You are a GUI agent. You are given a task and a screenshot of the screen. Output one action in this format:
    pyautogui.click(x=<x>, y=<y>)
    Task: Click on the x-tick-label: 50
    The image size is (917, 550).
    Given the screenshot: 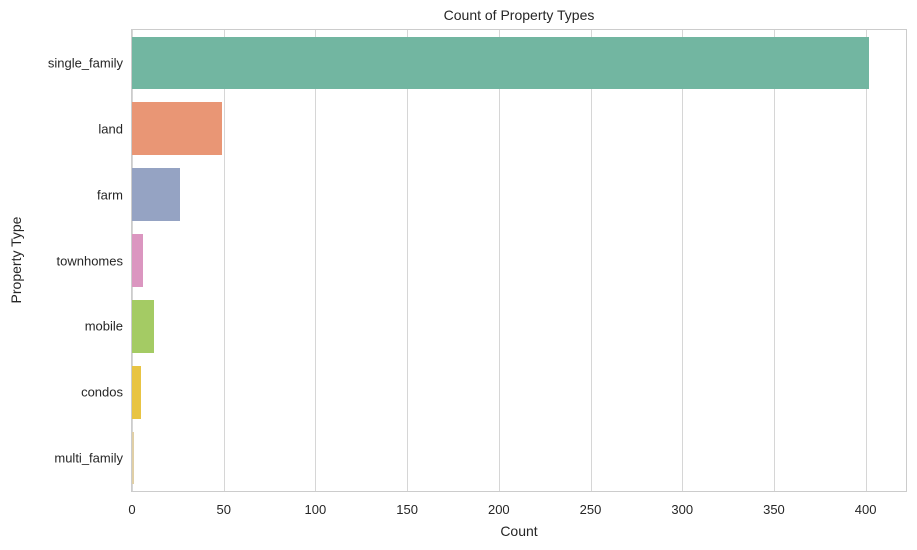 What is the action you would take?
    pyautogui.click(x=223, y=509)
    